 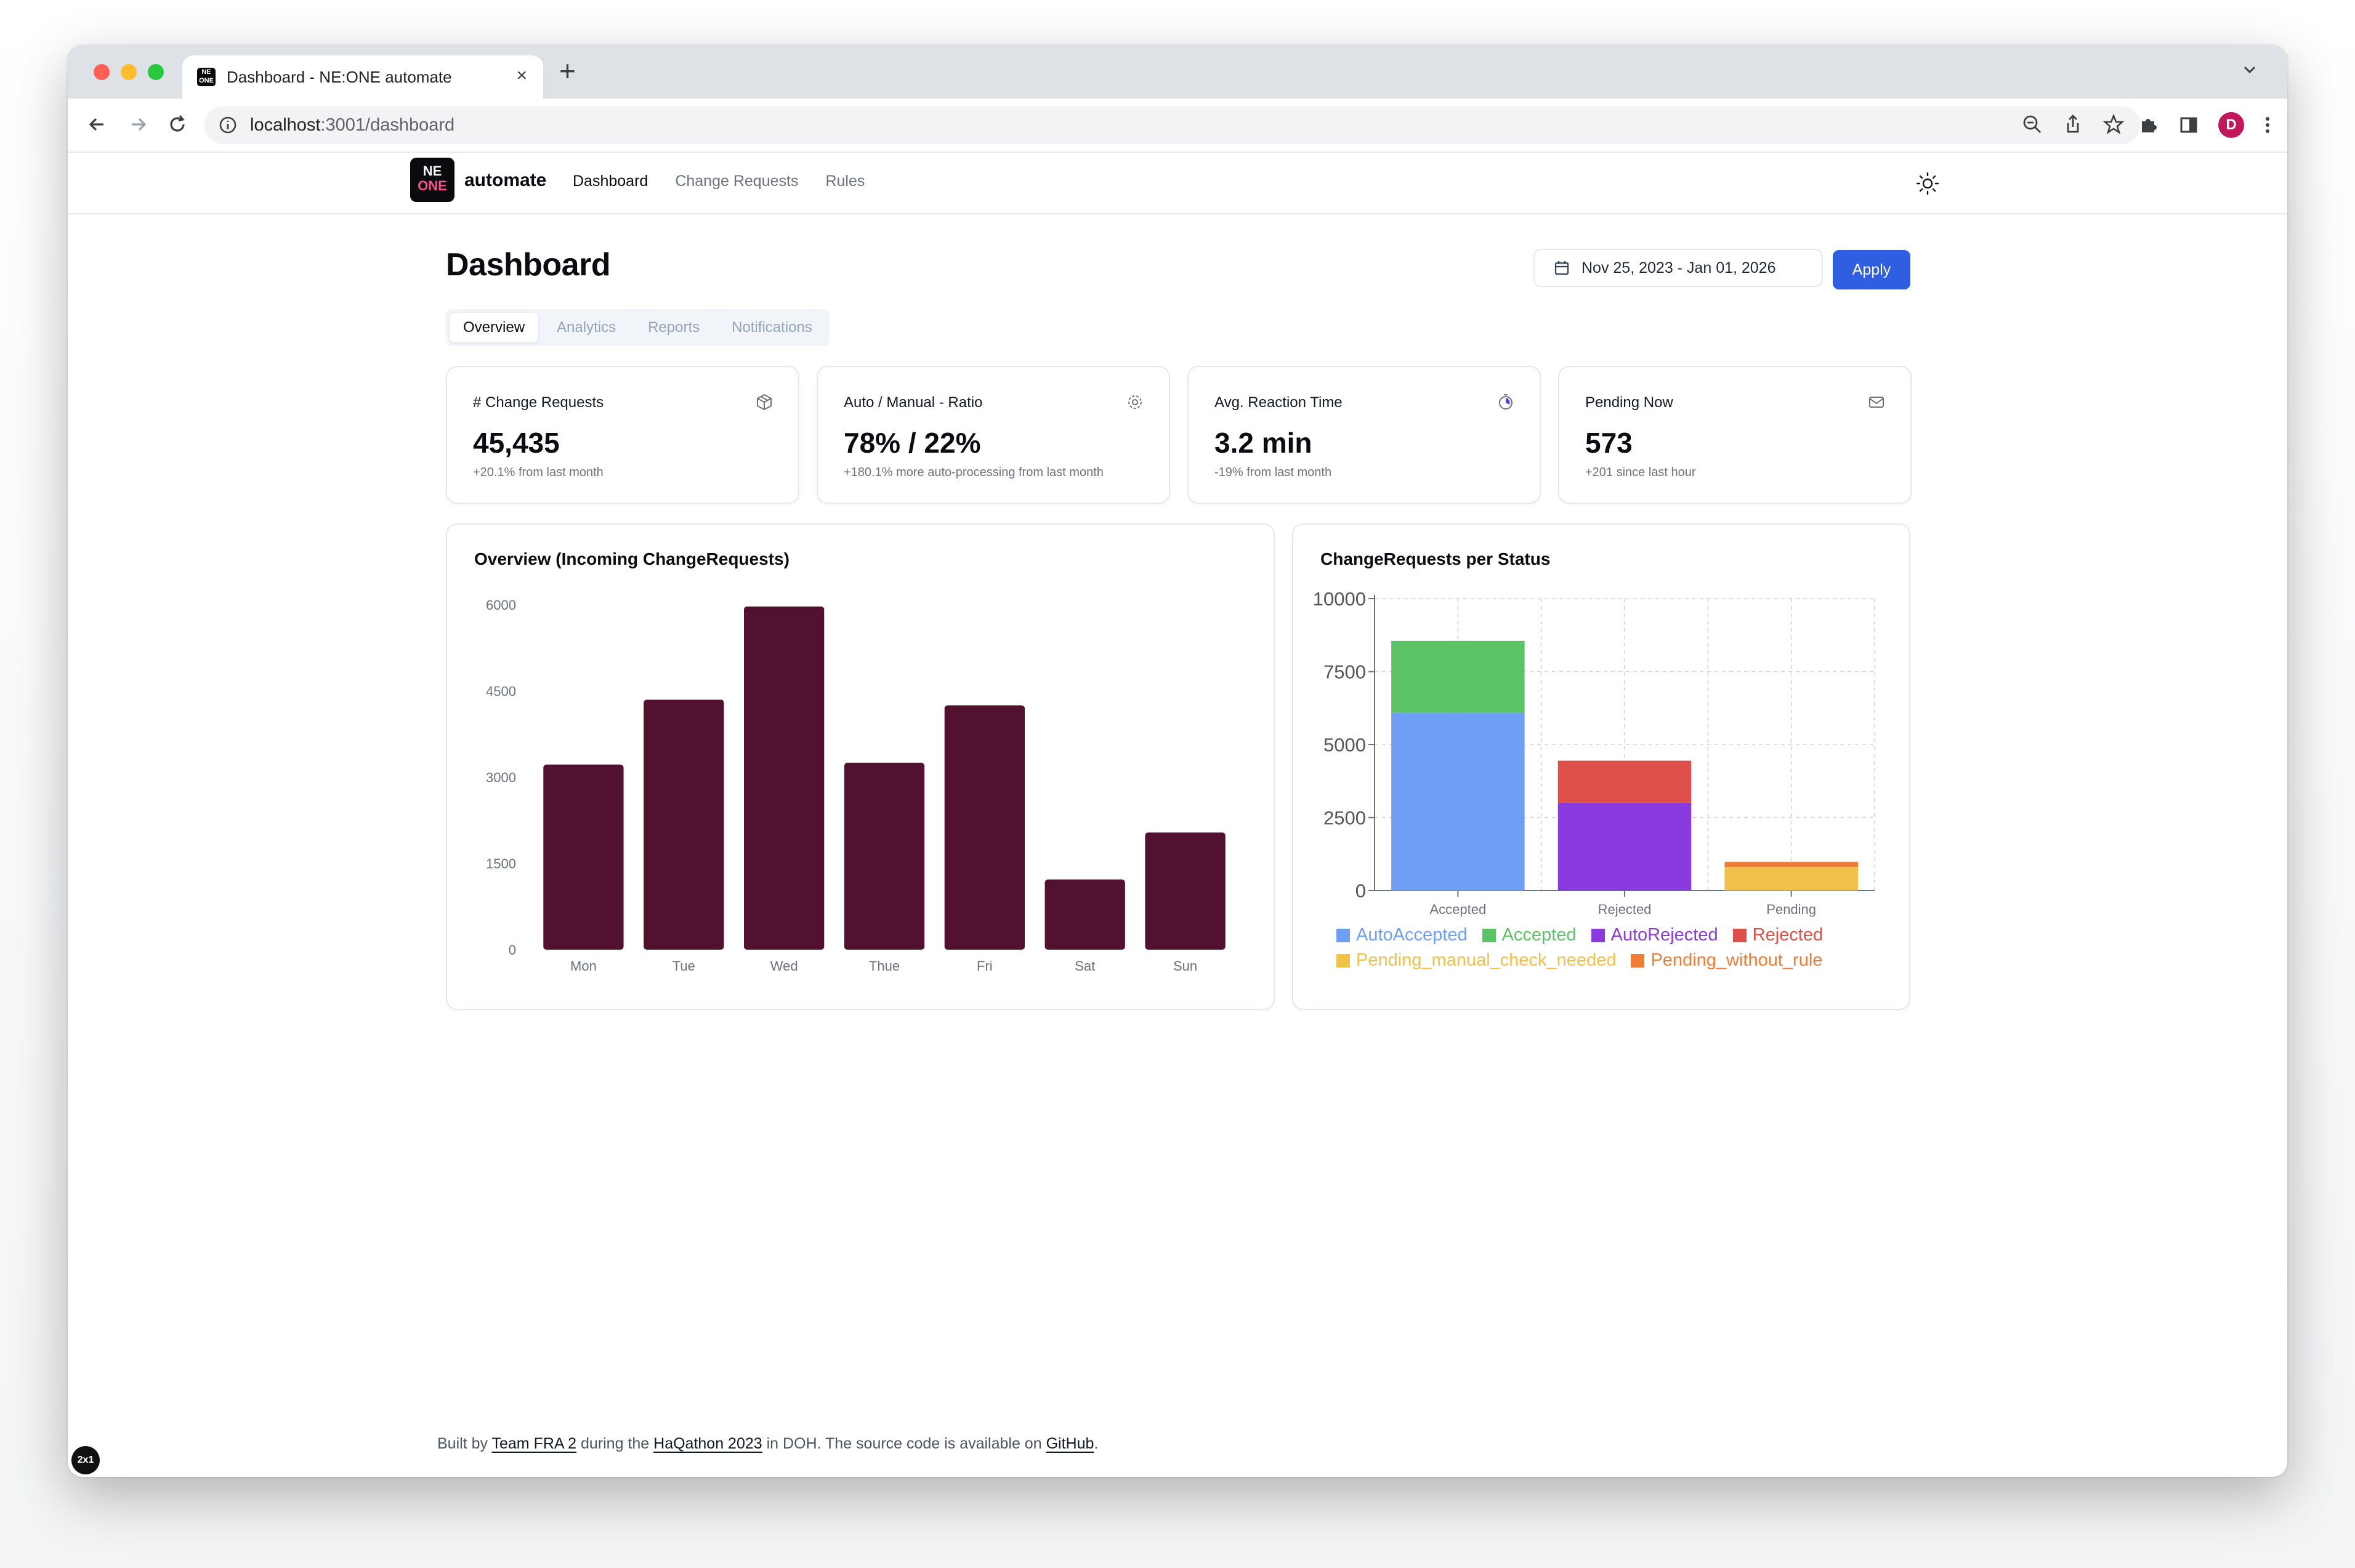 I want to click on bar-fri, so click(x=984, y=827).